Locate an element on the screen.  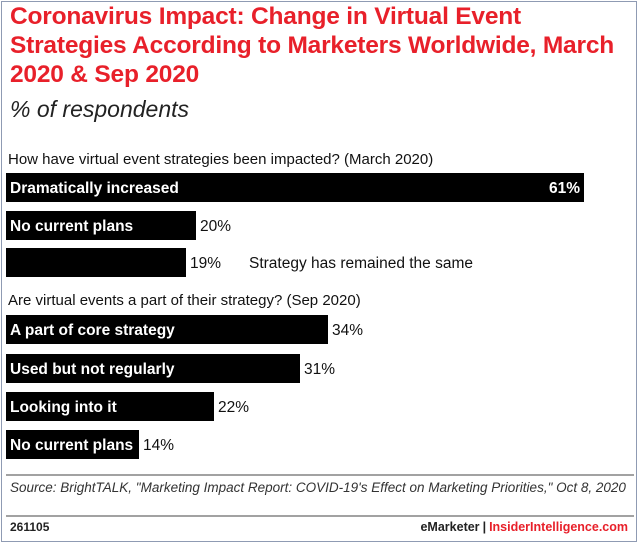
chart-id: 261105 is located at coordinates (30, 527).